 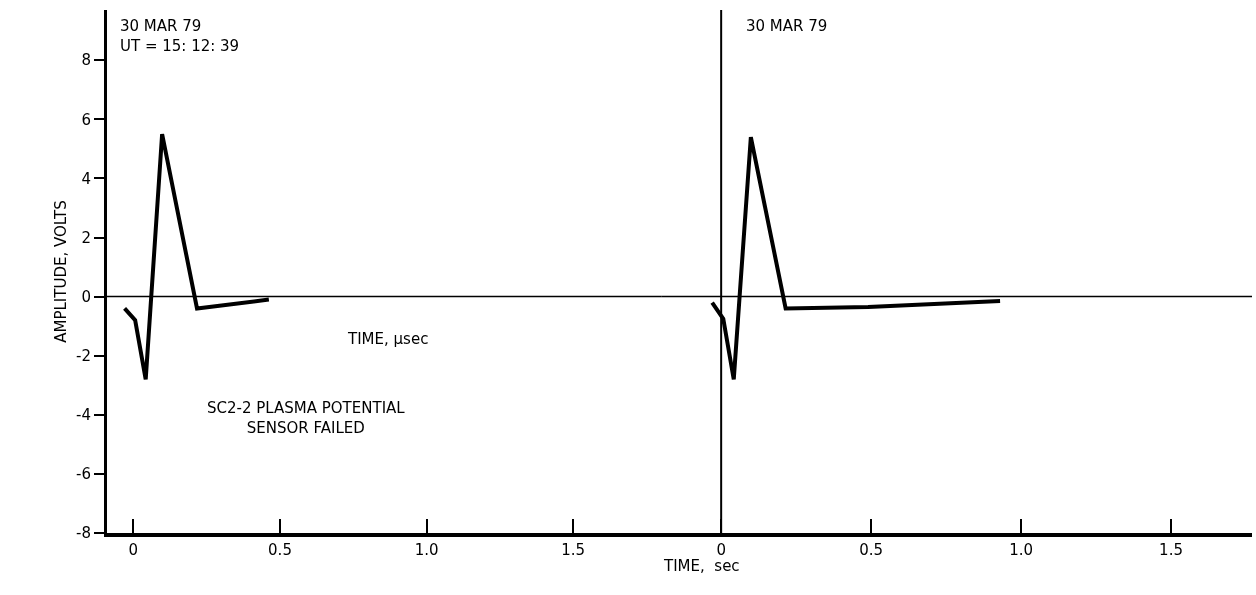 I want to click on x-axis-title: TIME, sec, so click(x=701, y=566).